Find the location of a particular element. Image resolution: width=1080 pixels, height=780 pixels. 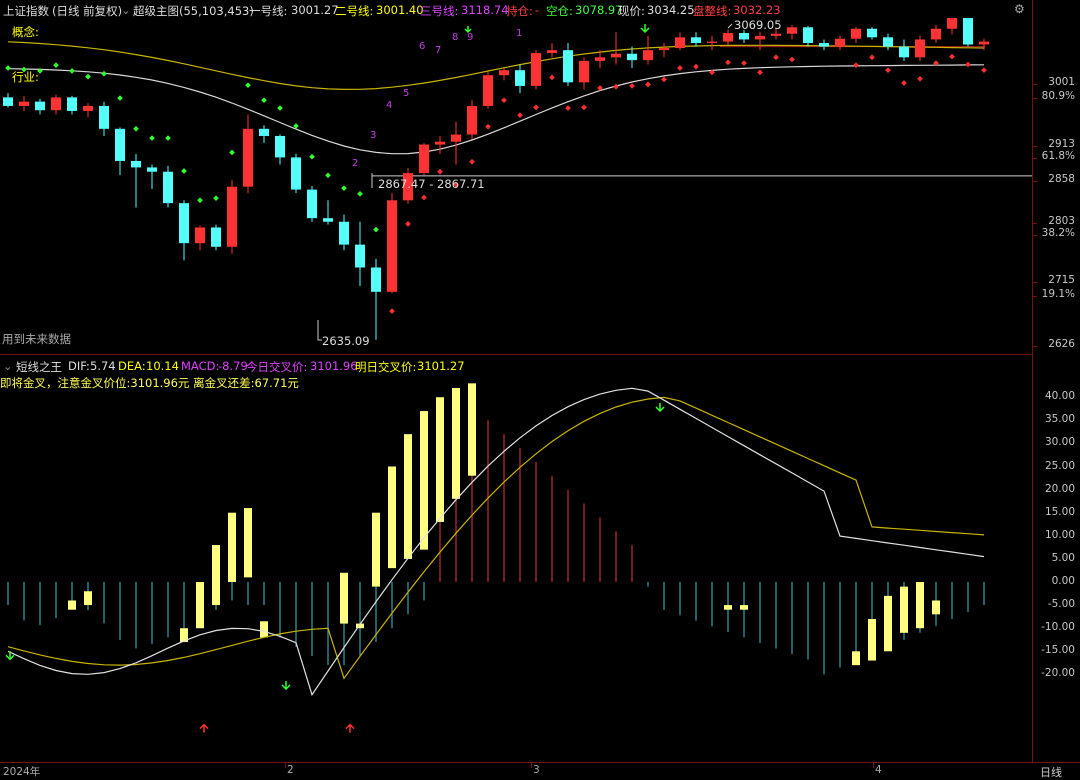

range-label: 盘整线: is located at coordinates (712, 11).